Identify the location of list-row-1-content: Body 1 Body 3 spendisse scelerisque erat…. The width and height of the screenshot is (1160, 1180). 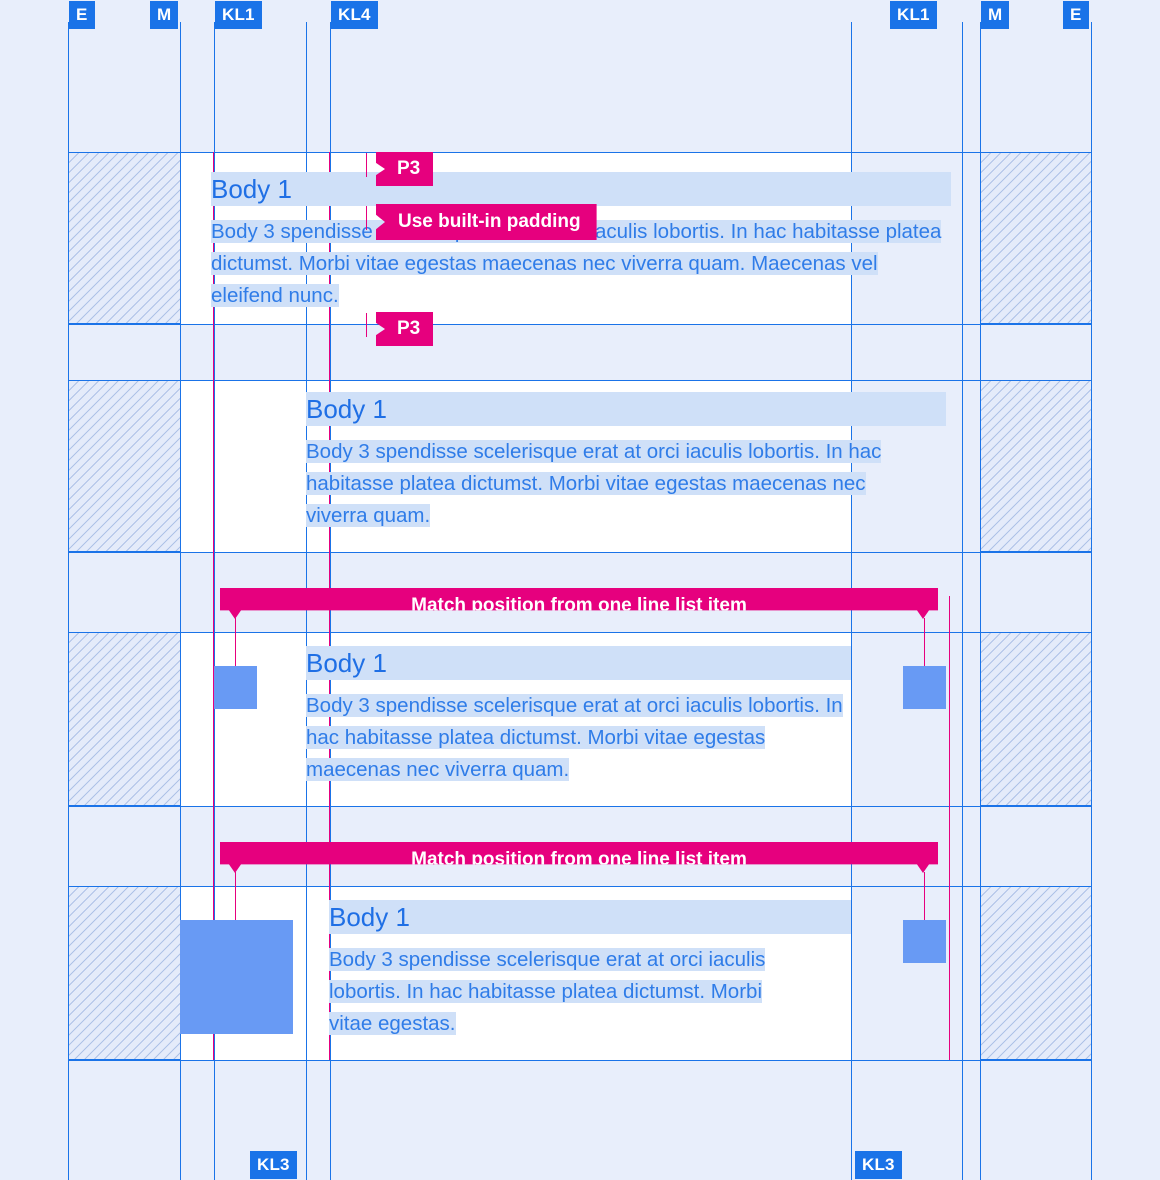
(581, 242).